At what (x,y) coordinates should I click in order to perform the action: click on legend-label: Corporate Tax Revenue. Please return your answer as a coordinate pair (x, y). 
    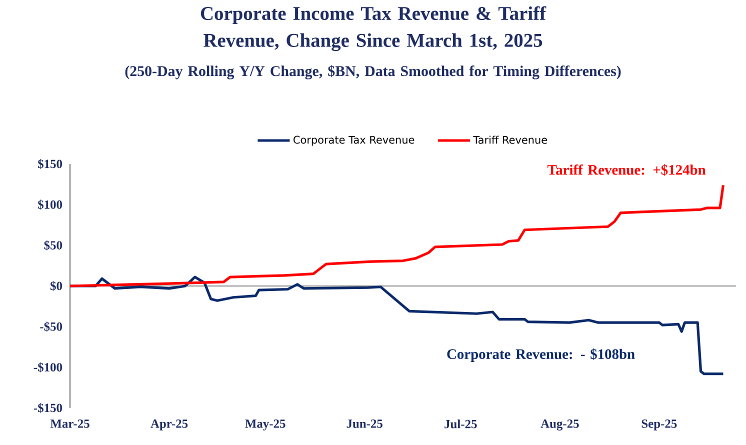
    Looking at the image, I should click on (354, 141).